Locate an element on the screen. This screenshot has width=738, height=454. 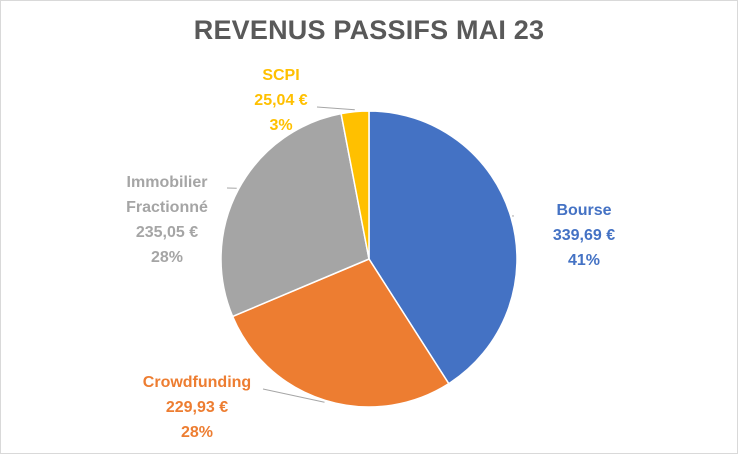
slice-percent: 41% is located at coordinates (584, 260).